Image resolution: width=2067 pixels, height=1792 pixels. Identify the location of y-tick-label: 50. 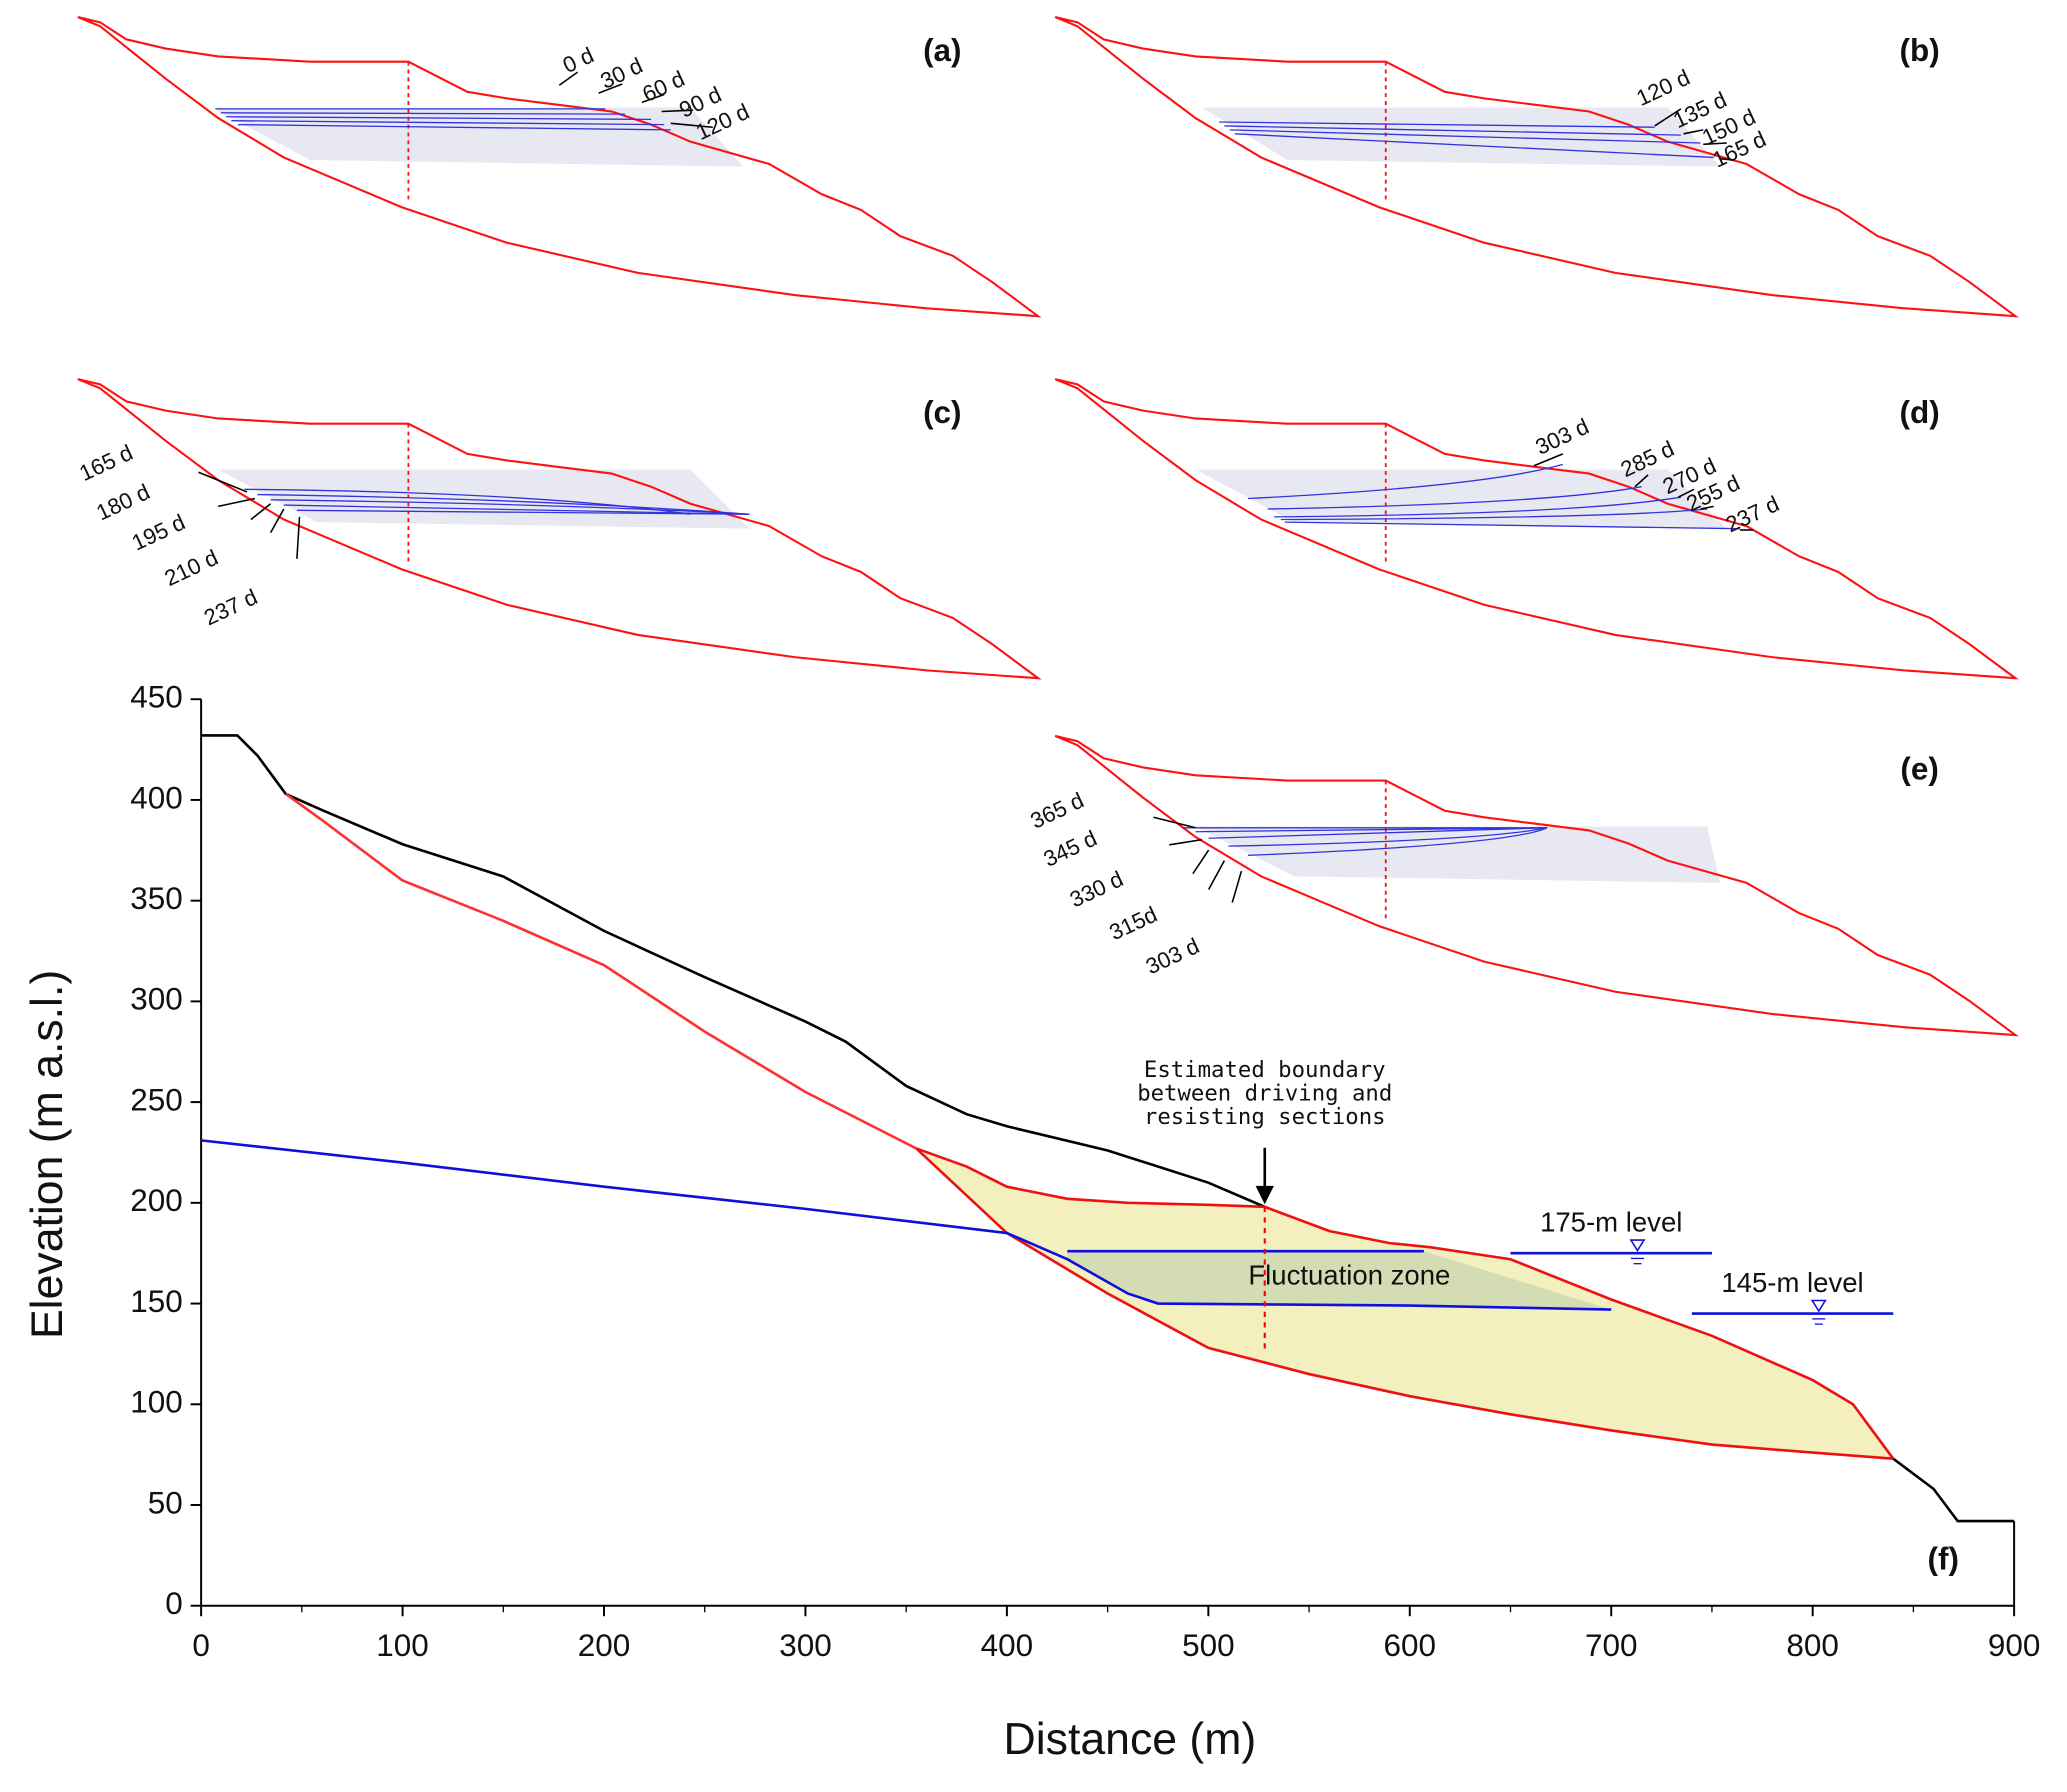
(165, 1502).